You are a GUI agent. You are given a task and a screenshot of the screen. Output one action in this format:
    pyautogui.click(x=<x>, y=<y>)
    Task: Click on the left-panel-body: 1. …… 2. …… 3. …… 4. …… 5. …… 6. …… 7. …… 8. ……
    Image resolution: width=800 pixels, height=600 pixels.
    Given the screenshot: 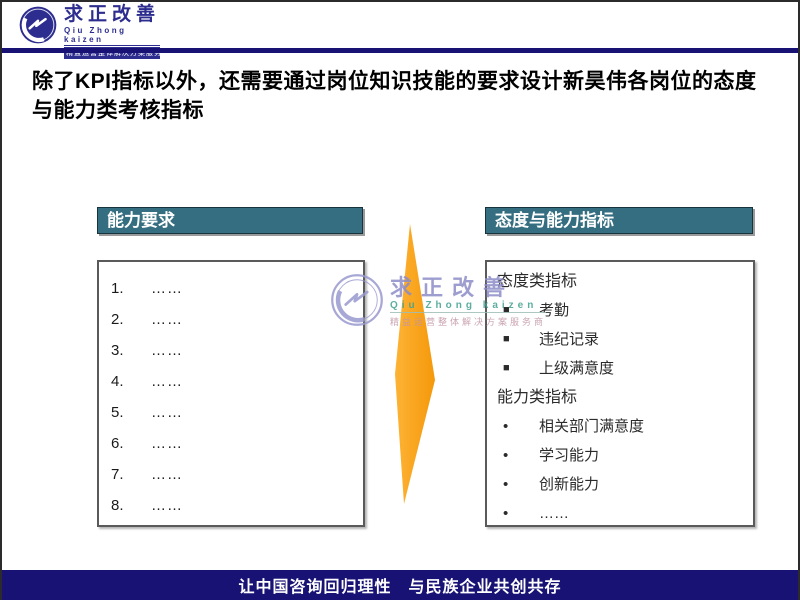 What is the action you would take?
    pyautogui.click(x=231, y=393)
    